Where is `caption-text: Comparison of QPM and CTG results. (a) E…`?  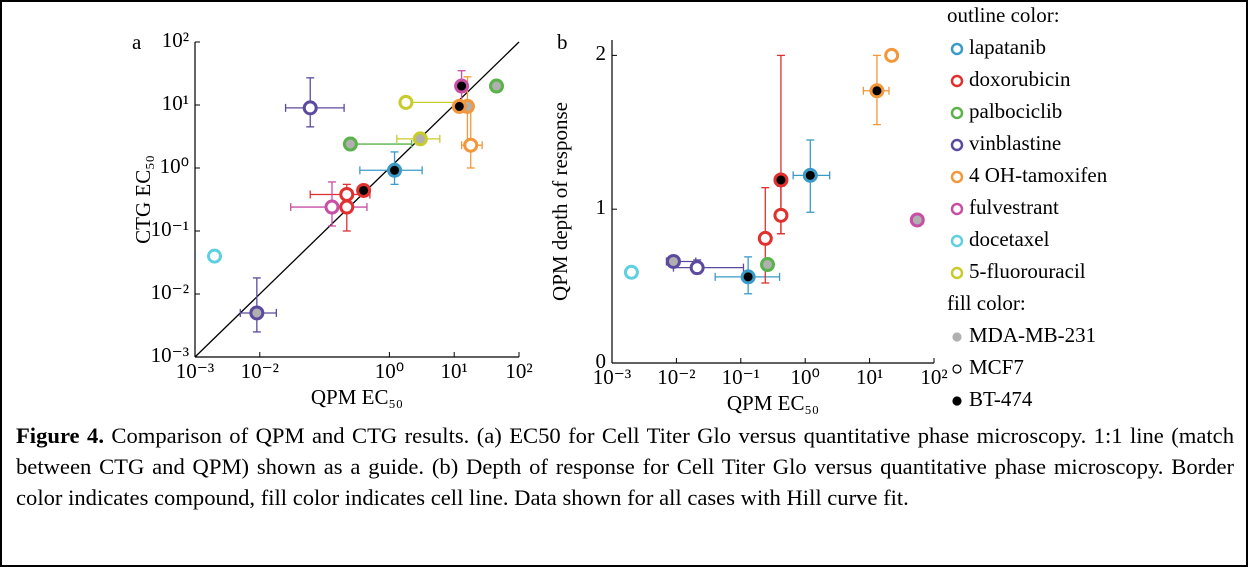
caption-text: Comparison of QPM and CTG results. (a) E… is located at coordinates (625, 466).